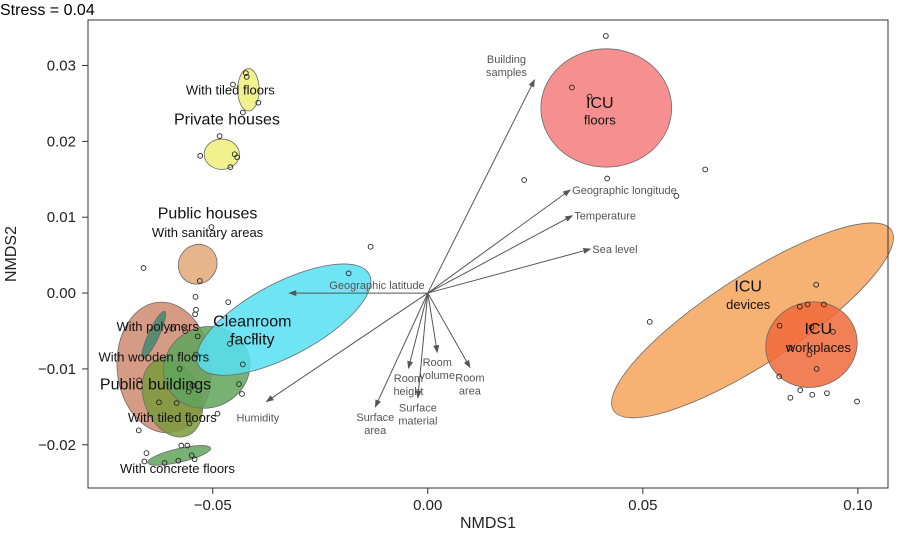 The height and width of the screenshot is (538, 900). What do you see at coordinates (172, 417) in the screenshot?
I see `with-tiled-floors-public: With tiled floors` at bounding box center [172, 417].